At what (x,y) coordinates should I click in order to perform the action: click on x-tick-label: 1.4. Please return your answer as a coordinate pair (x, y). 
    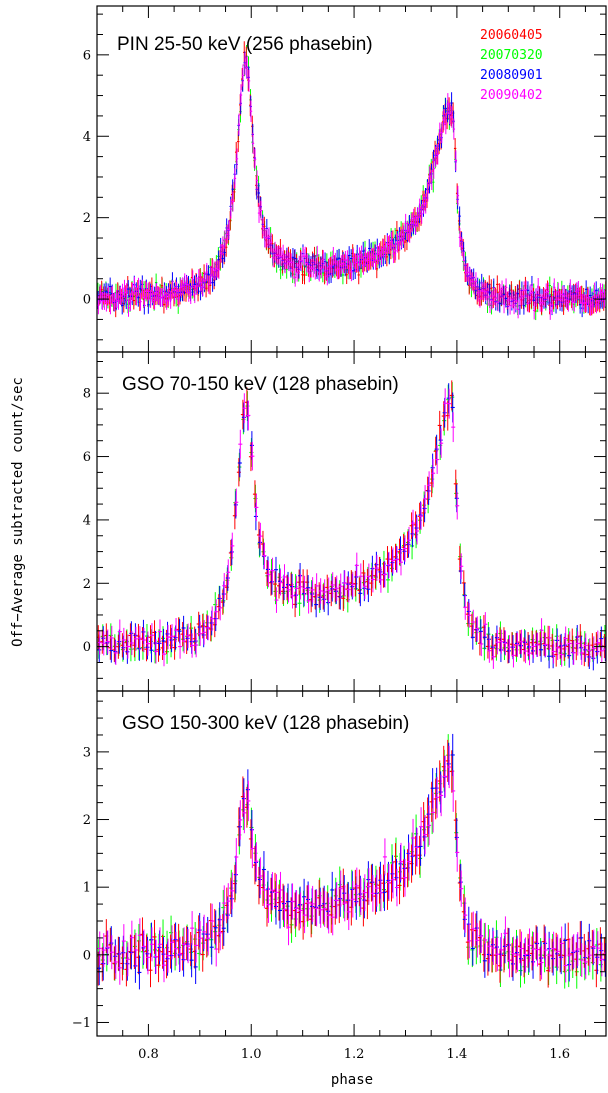
    Looking at the image, I should click on (457, 1054).